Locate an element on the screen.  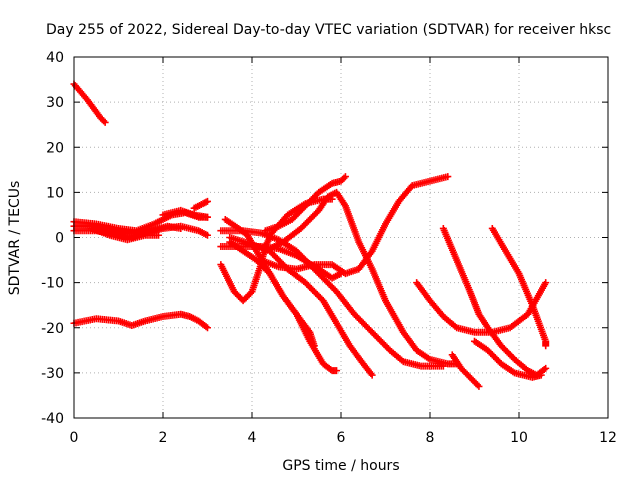
y-tick-label: 40 is located at coordinates (55, 58).